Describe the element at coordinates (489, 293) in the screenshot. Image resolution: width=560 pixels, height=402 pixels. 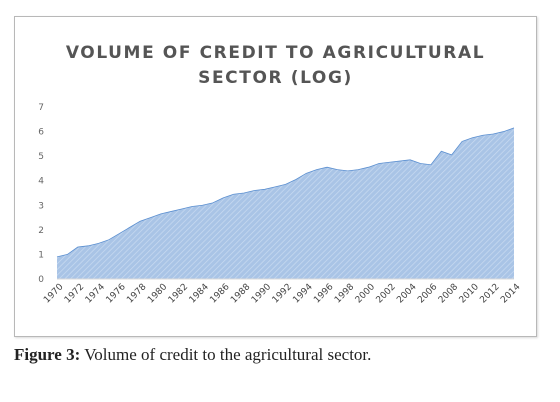
I see `x-tick-label: 2012` at that location.